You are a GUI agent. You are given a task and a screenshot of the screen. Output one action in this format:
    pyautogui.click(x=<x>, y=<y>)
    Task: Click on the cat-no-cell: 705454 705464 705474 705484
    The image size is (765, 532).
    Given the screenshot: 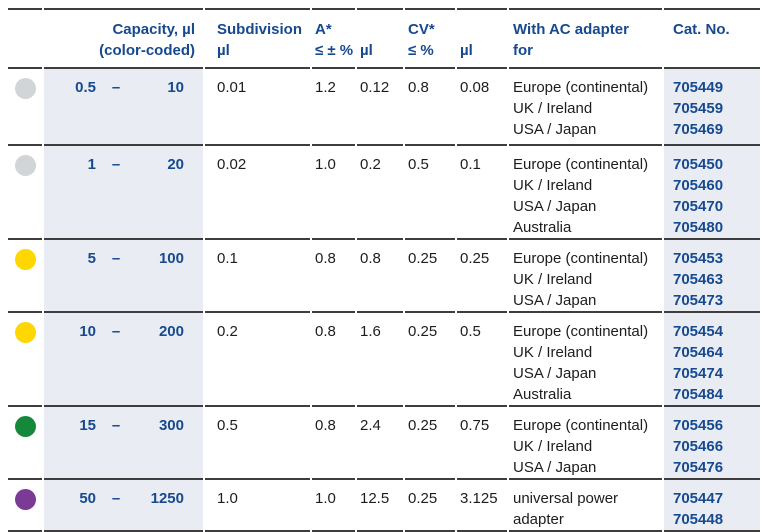 What is the action you would take?
    pyautogui.click(x=712, y=360)
    